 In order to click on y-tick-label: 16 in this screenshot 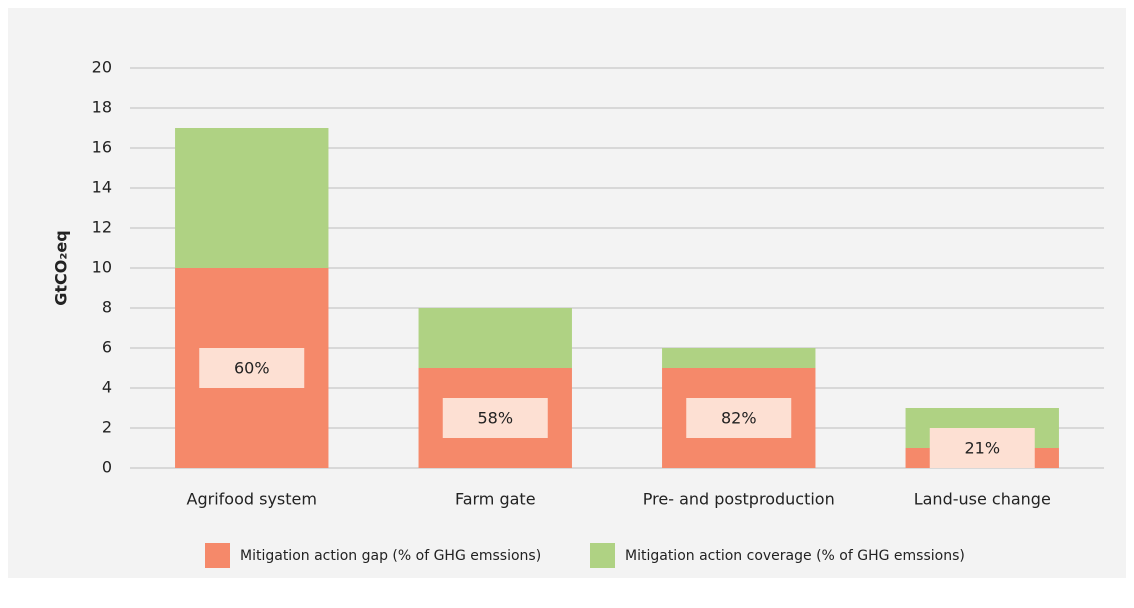, I will do `click(102, 147)`.